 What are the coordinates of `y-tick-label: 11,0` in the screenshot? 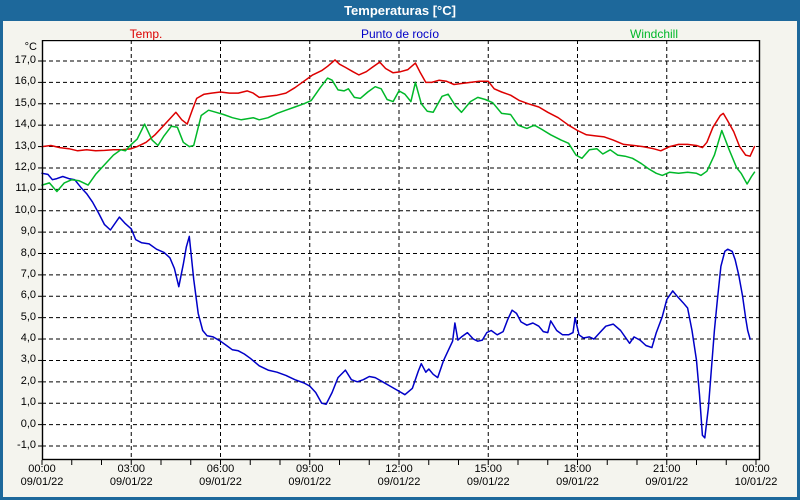 It's located at (25, 188).